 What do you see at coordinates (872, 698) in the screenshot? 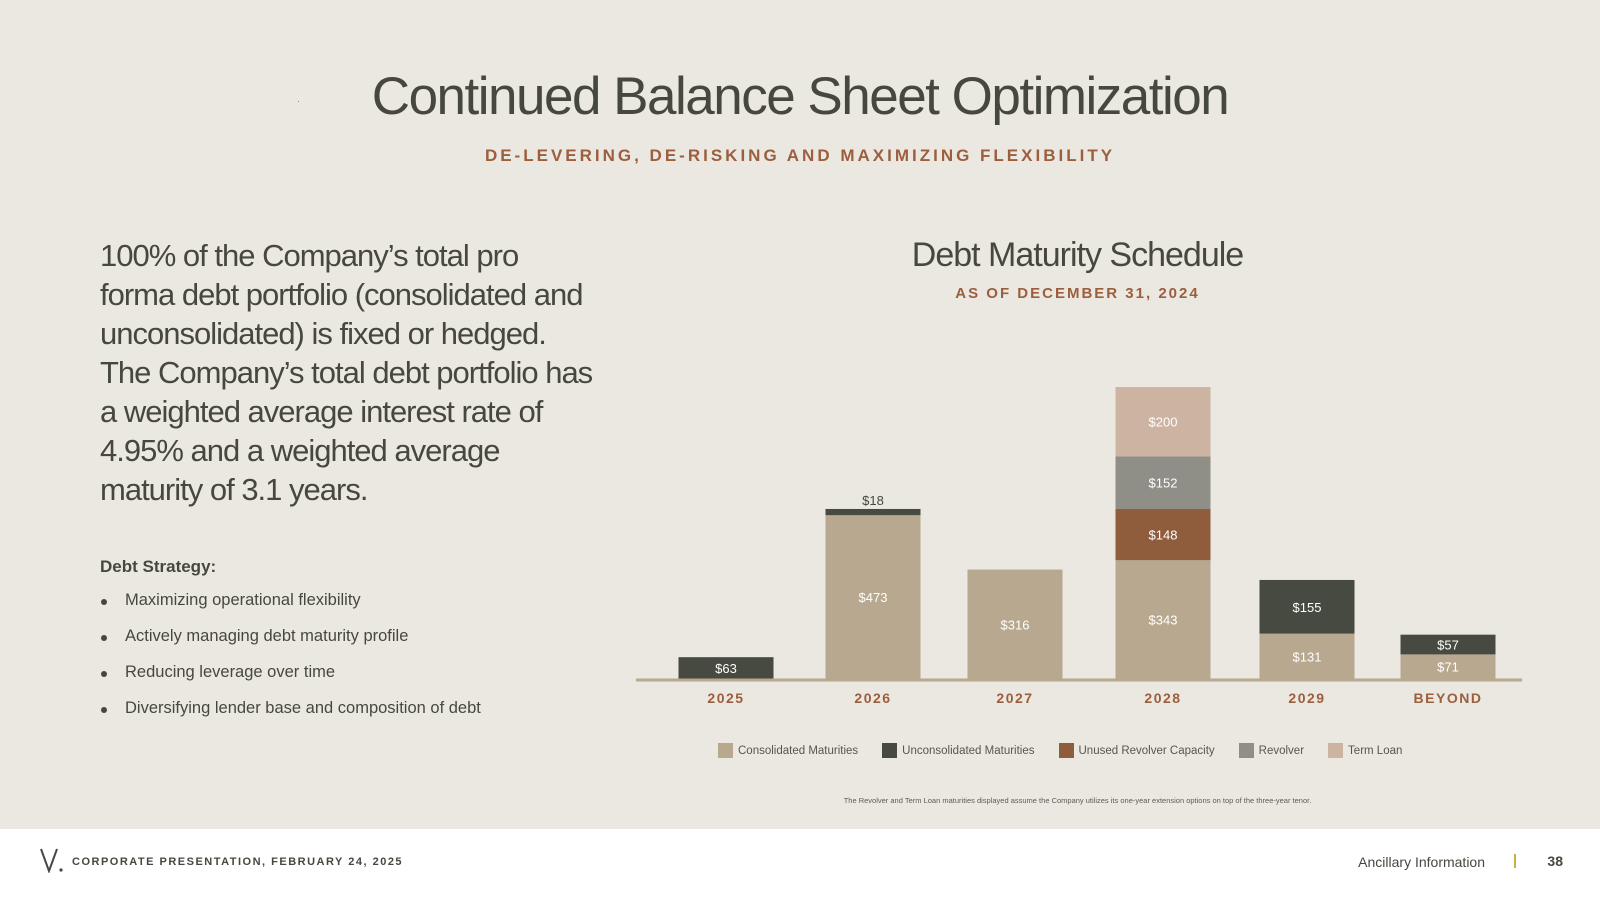
I see `x-tick-label: 2026` at bounding box center [872, 698].